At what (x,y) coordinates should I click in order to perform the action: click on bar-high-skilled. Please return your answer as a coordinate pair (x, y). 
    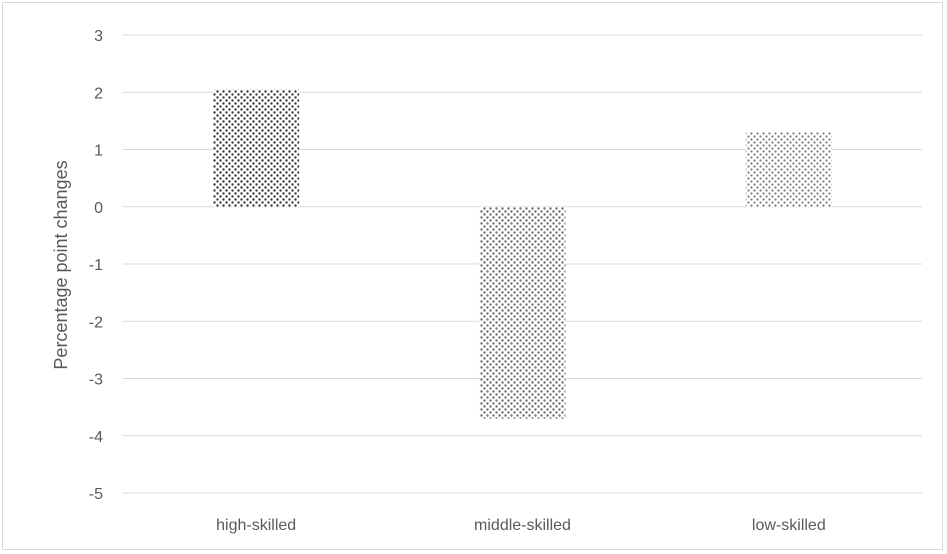
    Looking at the image, I should click on (256, 148).